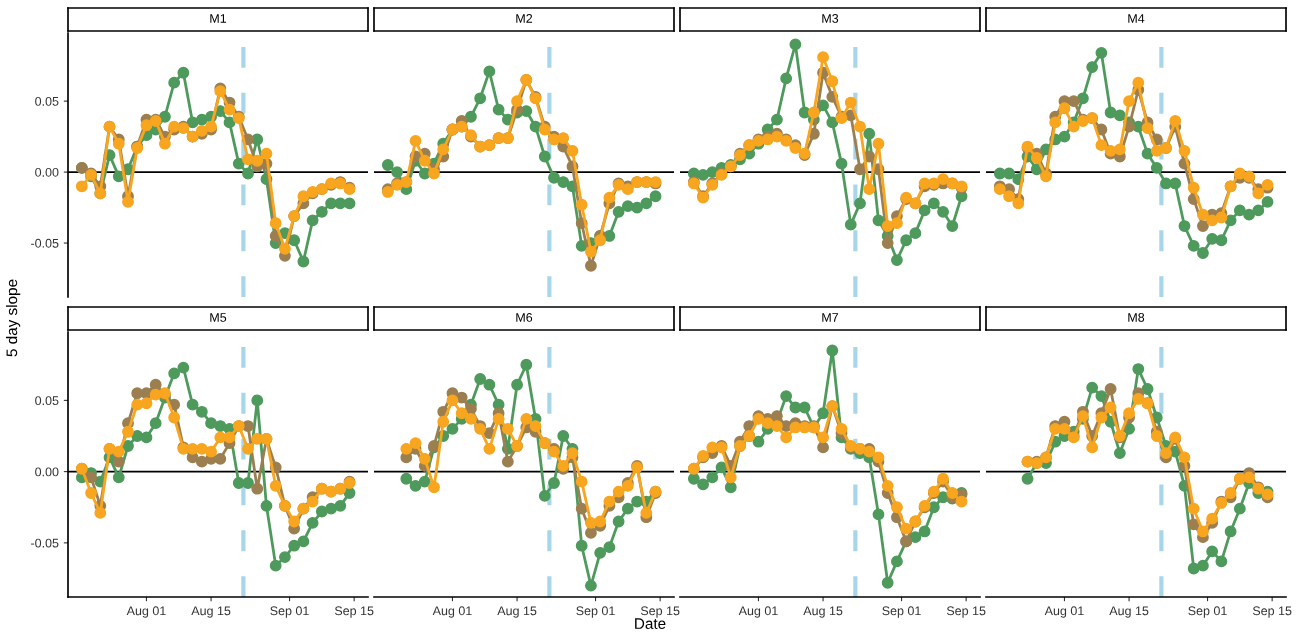 The height and width of the screenshot is (636, 1300). I want to click on chart-title: M6, so click(524, 317).